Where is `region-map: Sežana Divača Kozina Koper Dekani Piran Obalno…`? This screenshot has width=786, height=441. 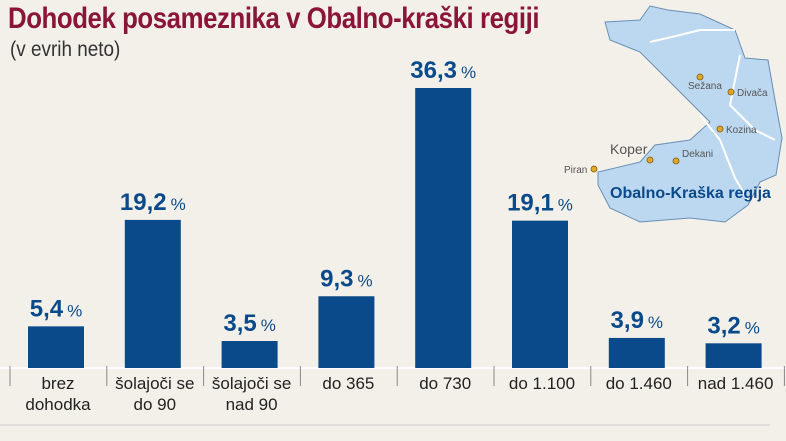
region-map: Sežana Divača Kozina Koper Dekani Piran Obalno… is located at coordinates (673, 114).